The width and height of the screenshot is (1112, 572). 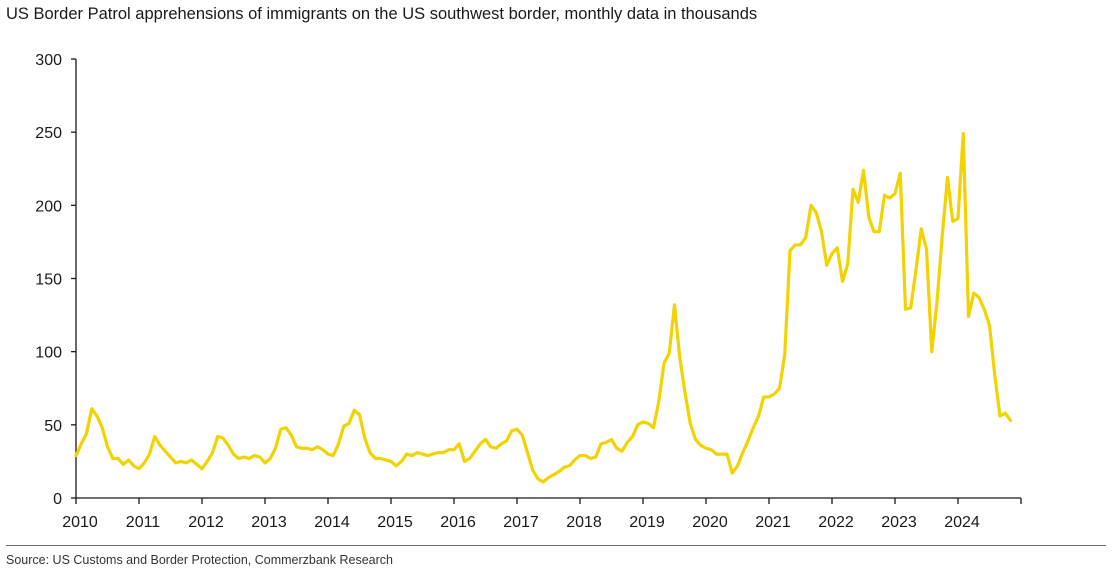 I want to click on y-tick-label: 100, so click(x=48, y=353).